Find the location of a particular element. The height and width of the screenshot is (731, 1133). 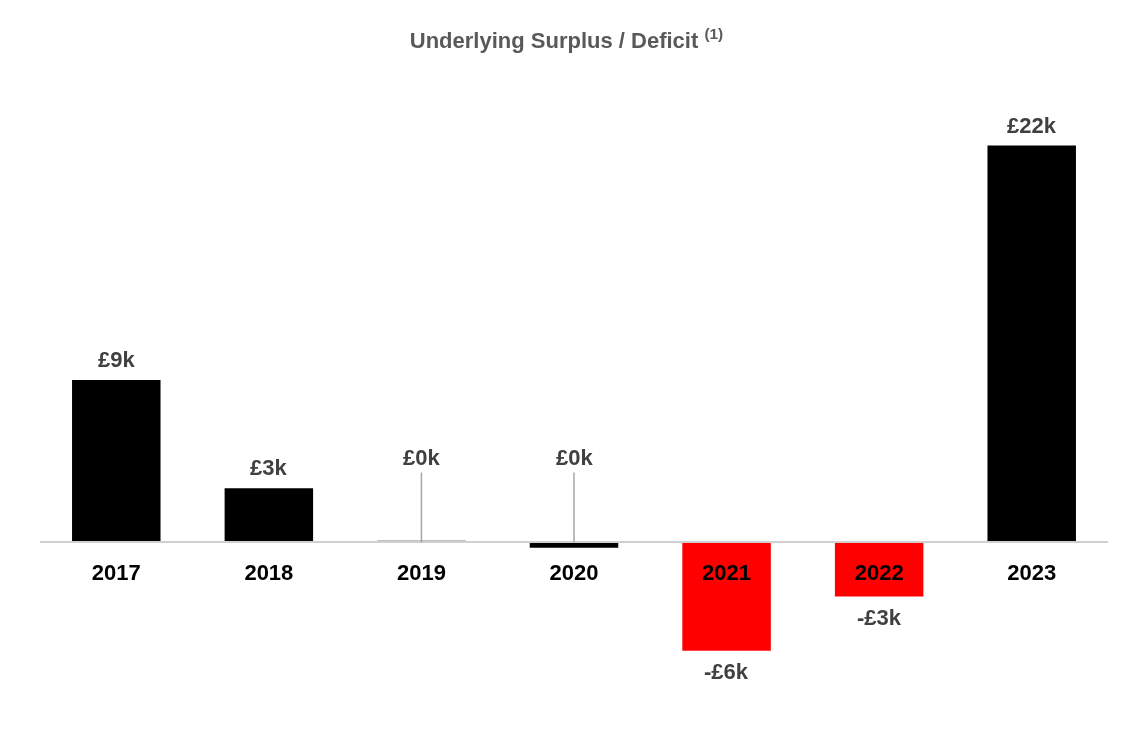

x-tick-label: 2023 is located at coordinates (1032, 572).